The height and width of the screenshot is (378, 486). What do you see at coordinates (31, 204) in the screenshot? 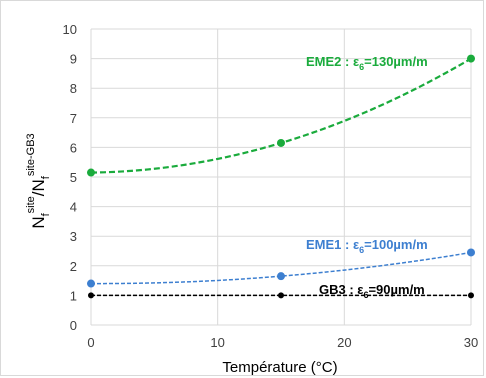
I see `y-axis-title-sup1: site` at bounding box center [31, 204].